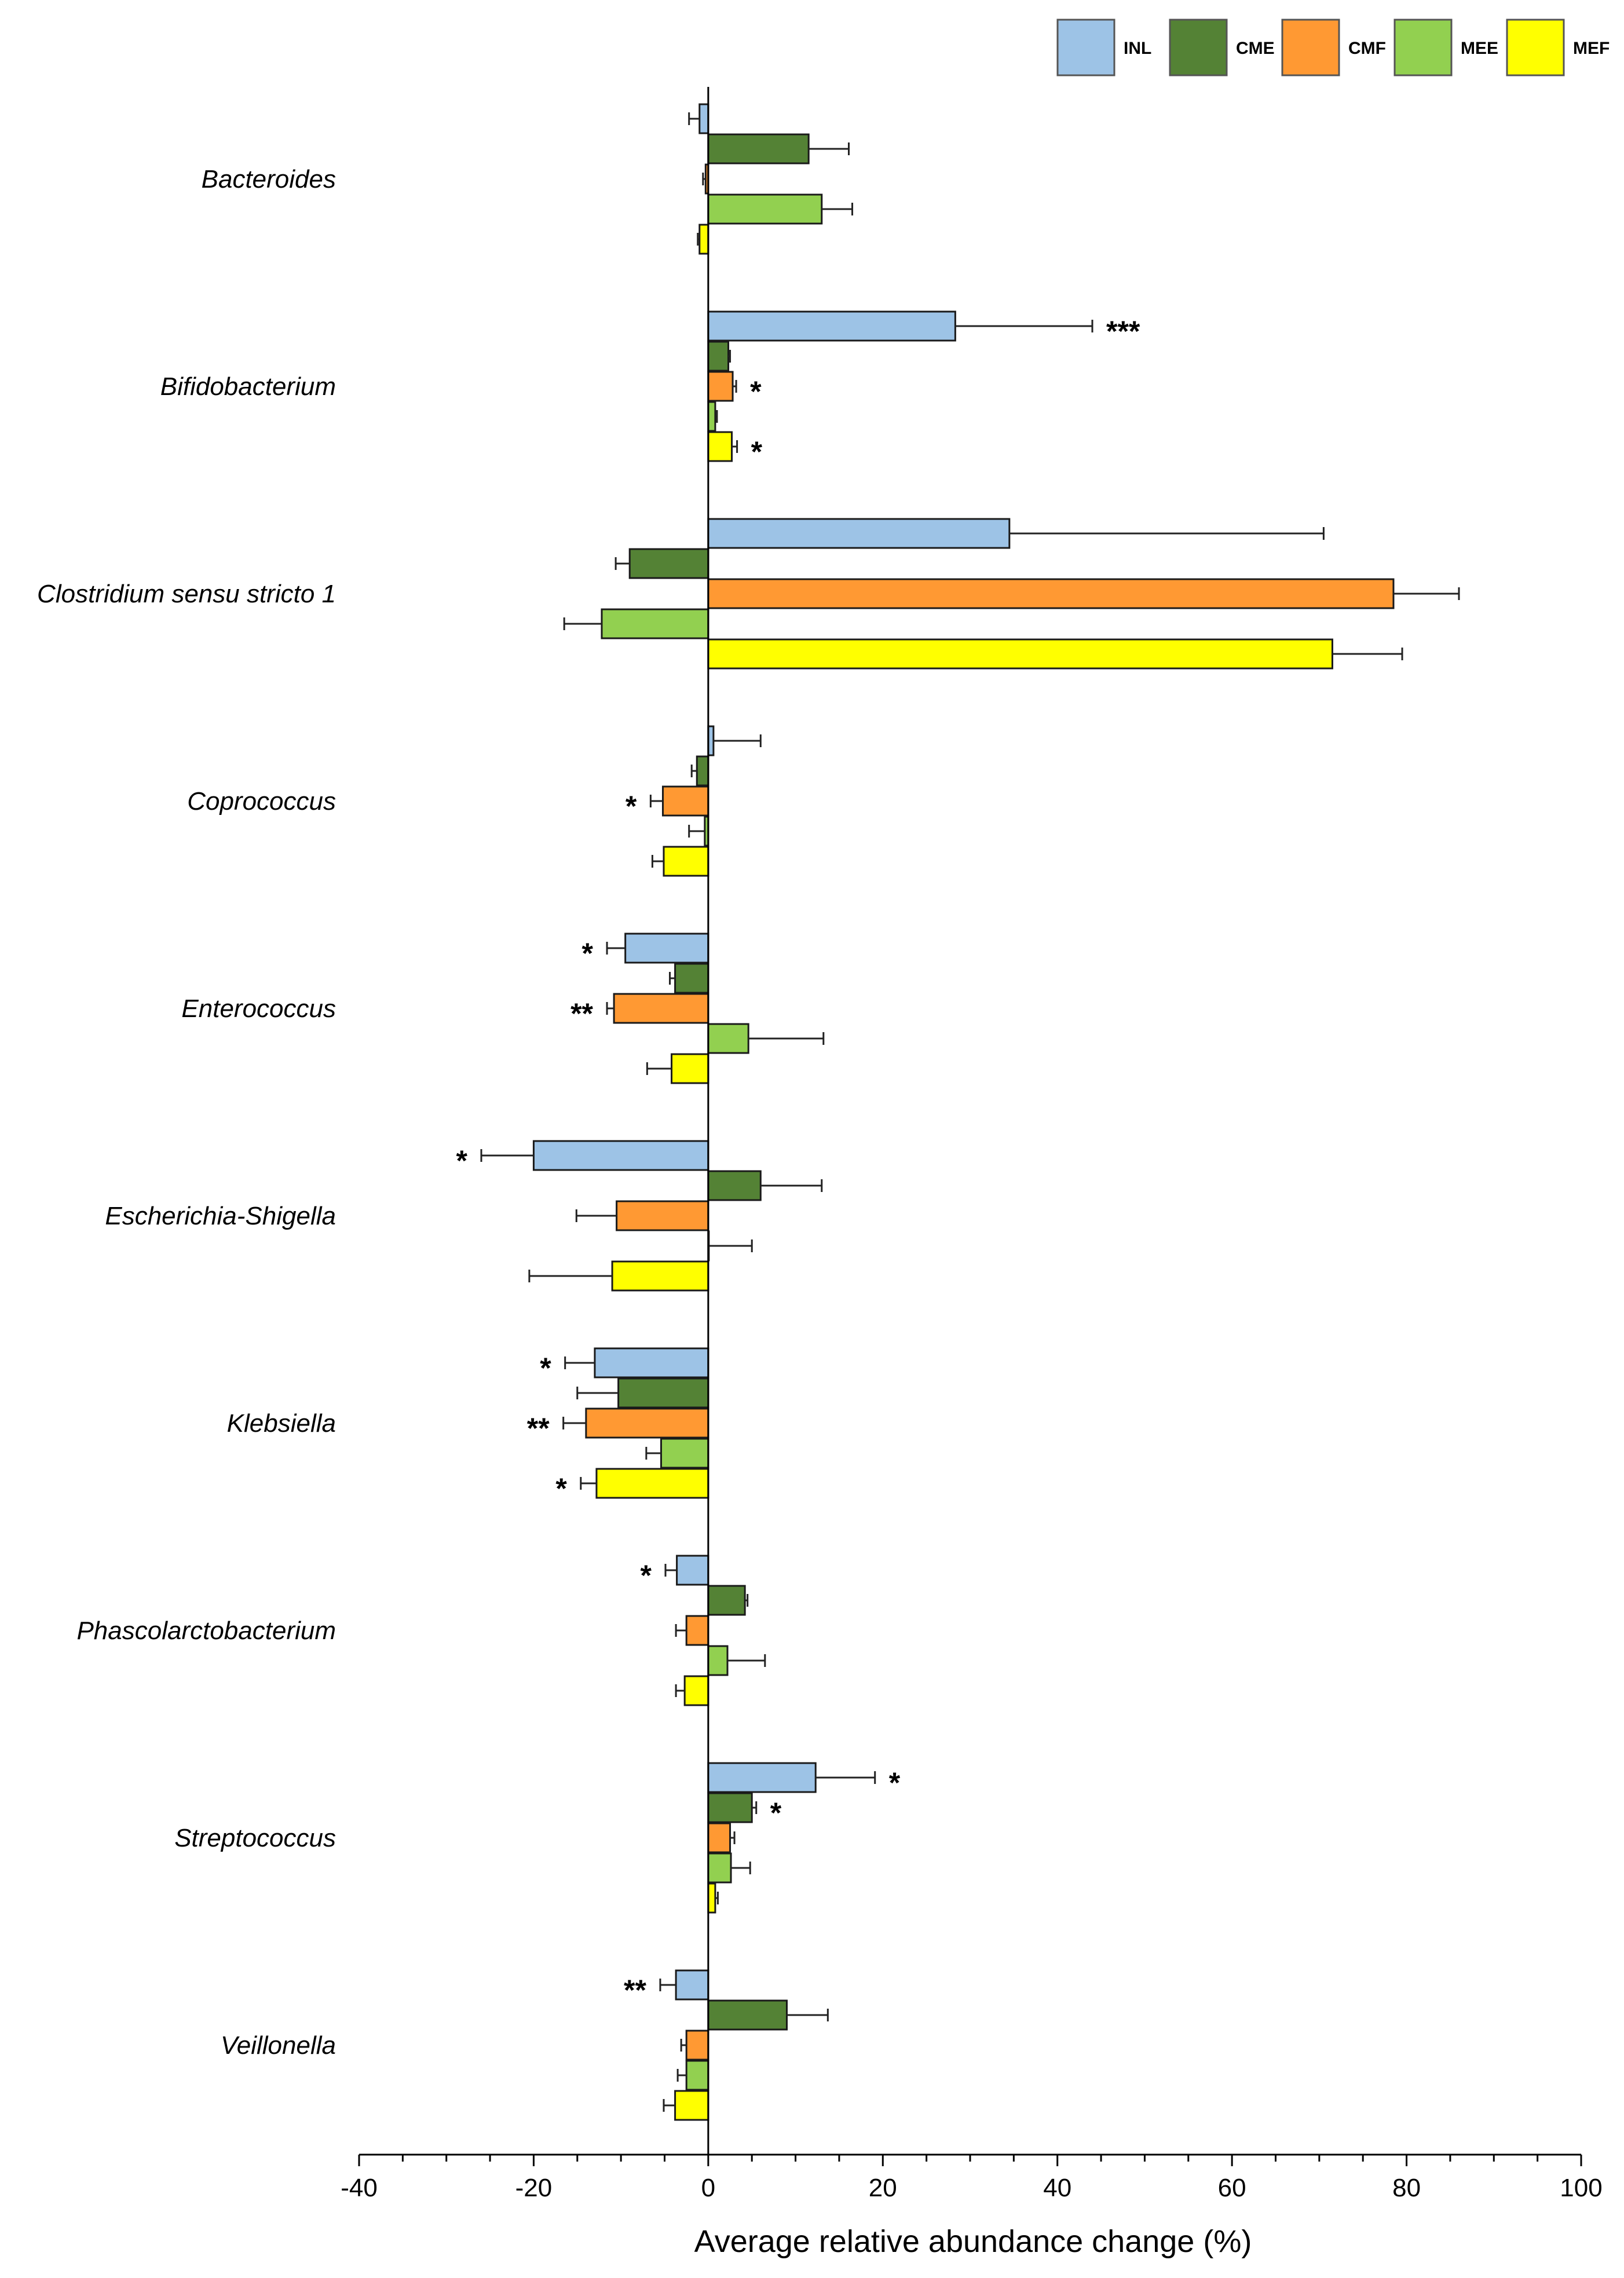  Describe the element at coordinates (1367, 48) in the screenshot. I see `legend-label-cmf: CMF` at that location.